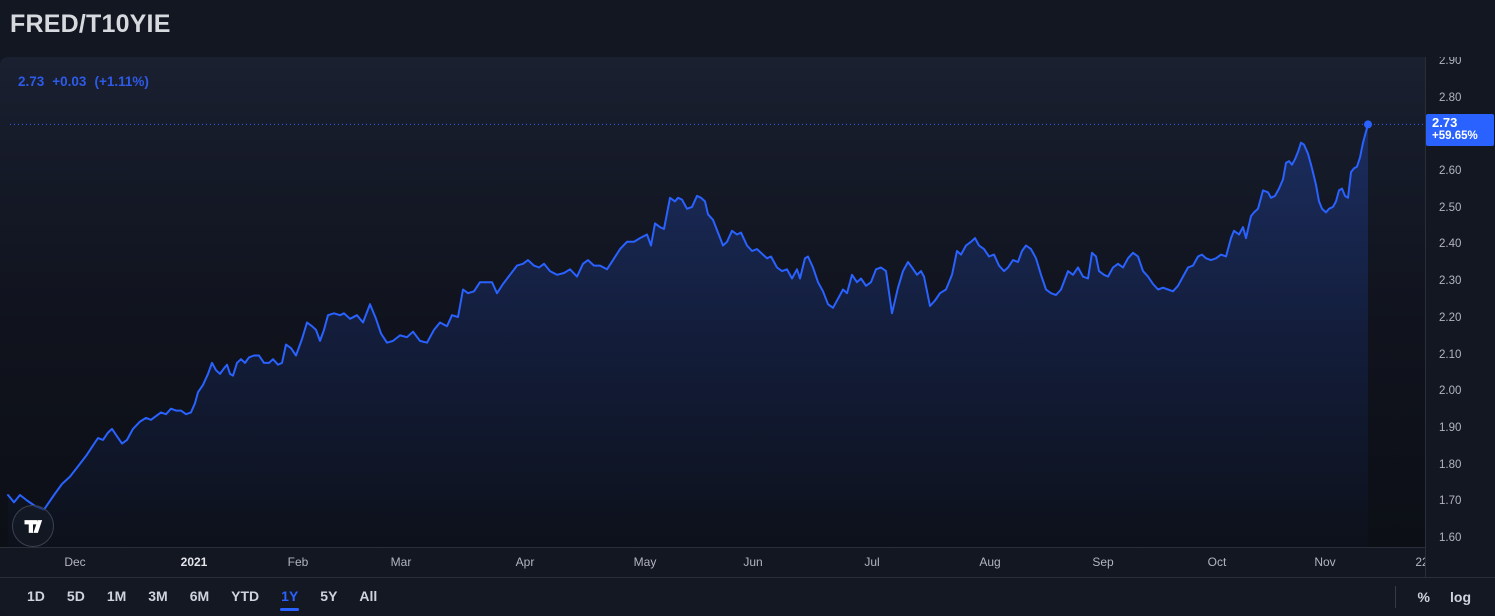 This screenshot has width=1495, height=616. What do you see at coordinates (747, 596) in the screenshot?
I see `range-toolbar: 1D 5D 1M 3M 6M YTD 1Y 5Y All % log` at bounding box center [747, 596].